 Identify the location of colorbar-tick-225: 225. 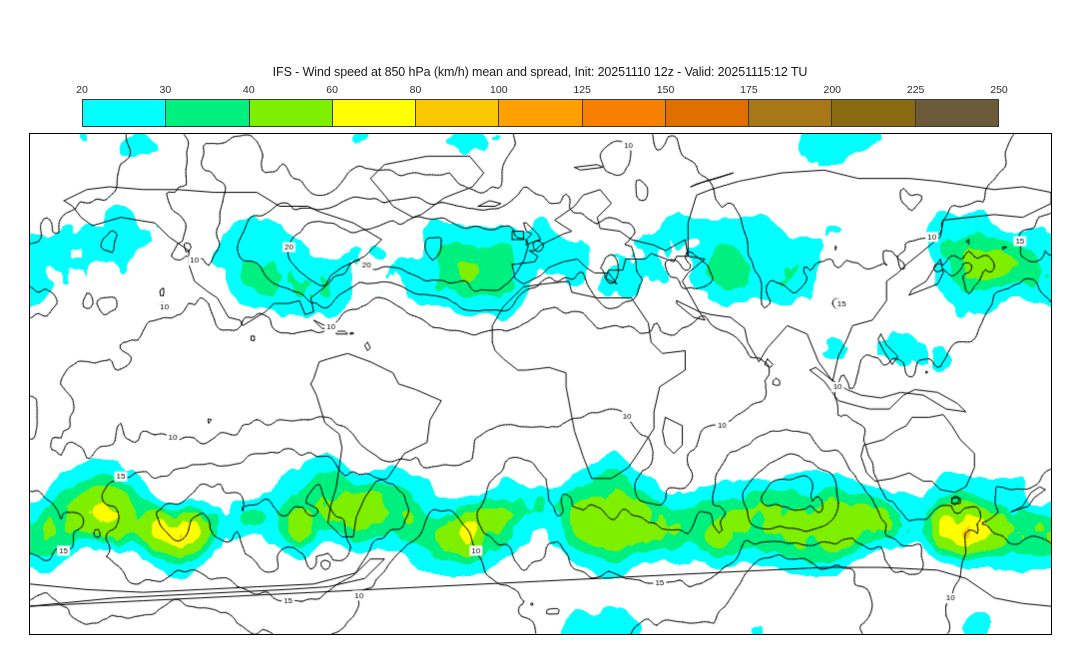
(915, 90).